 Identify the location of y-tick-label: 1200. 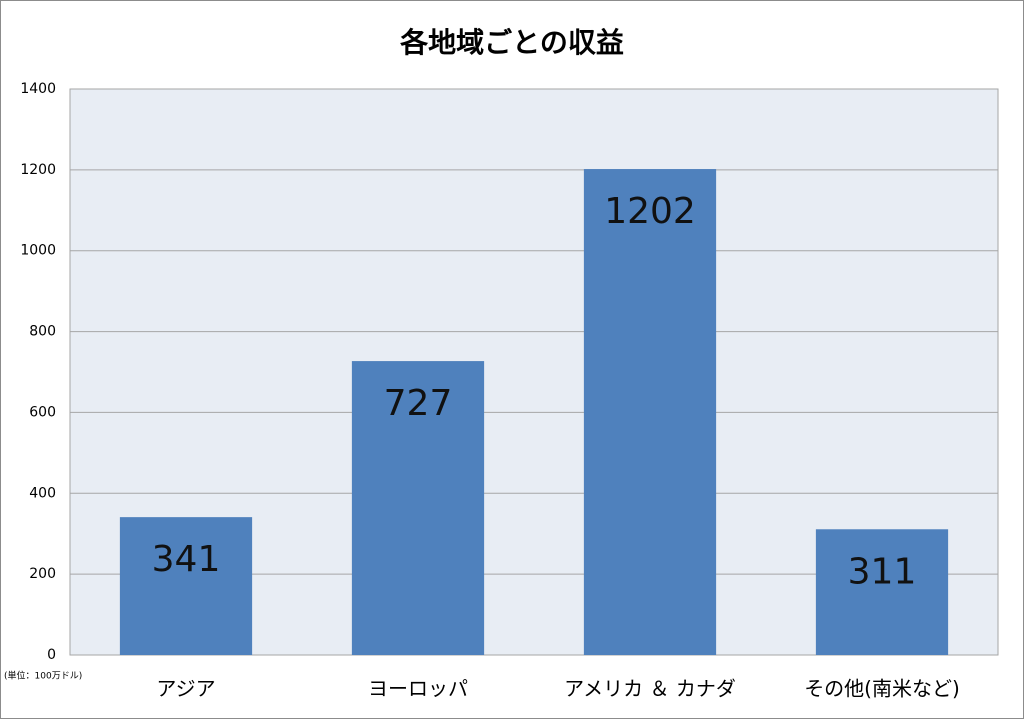
(38, 170).